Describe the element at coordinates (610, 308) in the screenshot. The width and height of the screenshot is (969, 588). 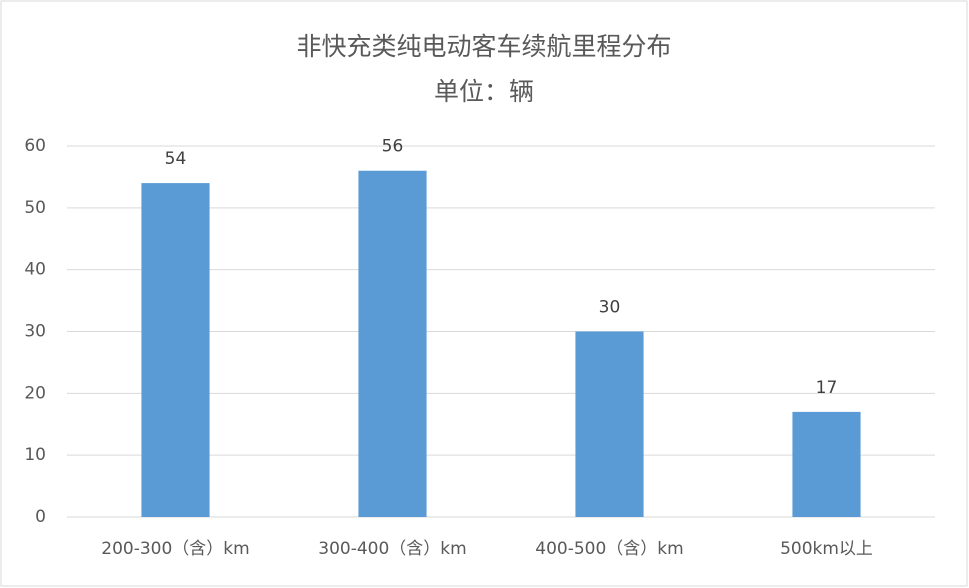
I see `data-label: 30` at that location.